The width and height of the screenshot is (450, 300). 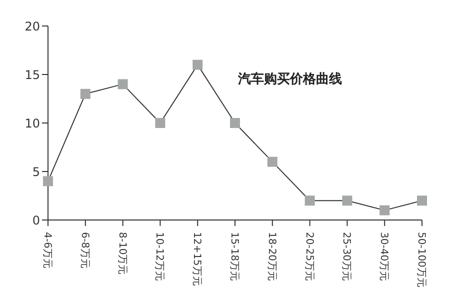 What do you see at coordinates (271, 257) in the screenshot?
I see `x-tick-label: 18-20万元` at bounding box center [271, 257].